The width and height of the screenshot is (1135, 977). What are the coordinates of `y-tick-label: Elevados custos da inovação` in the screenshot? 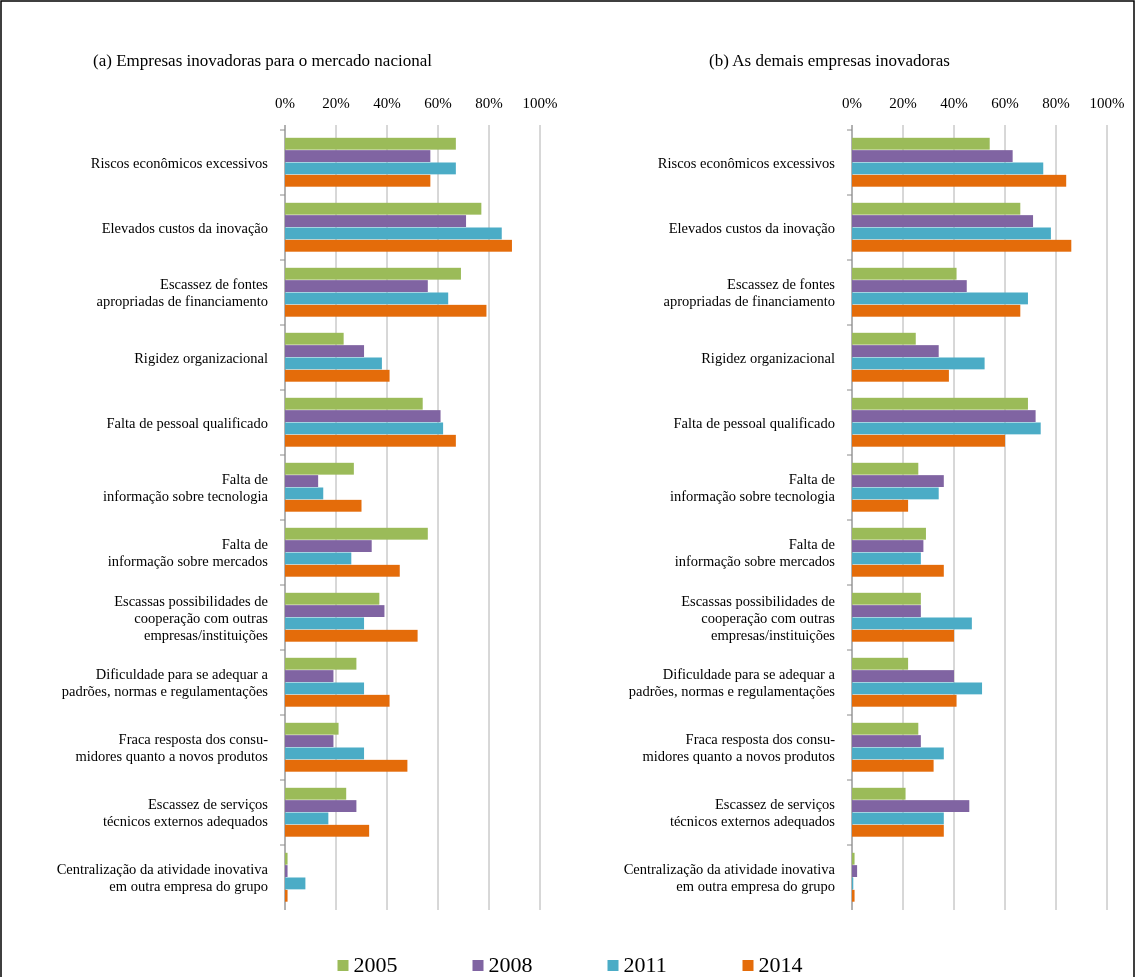 It's located at (184, 227).